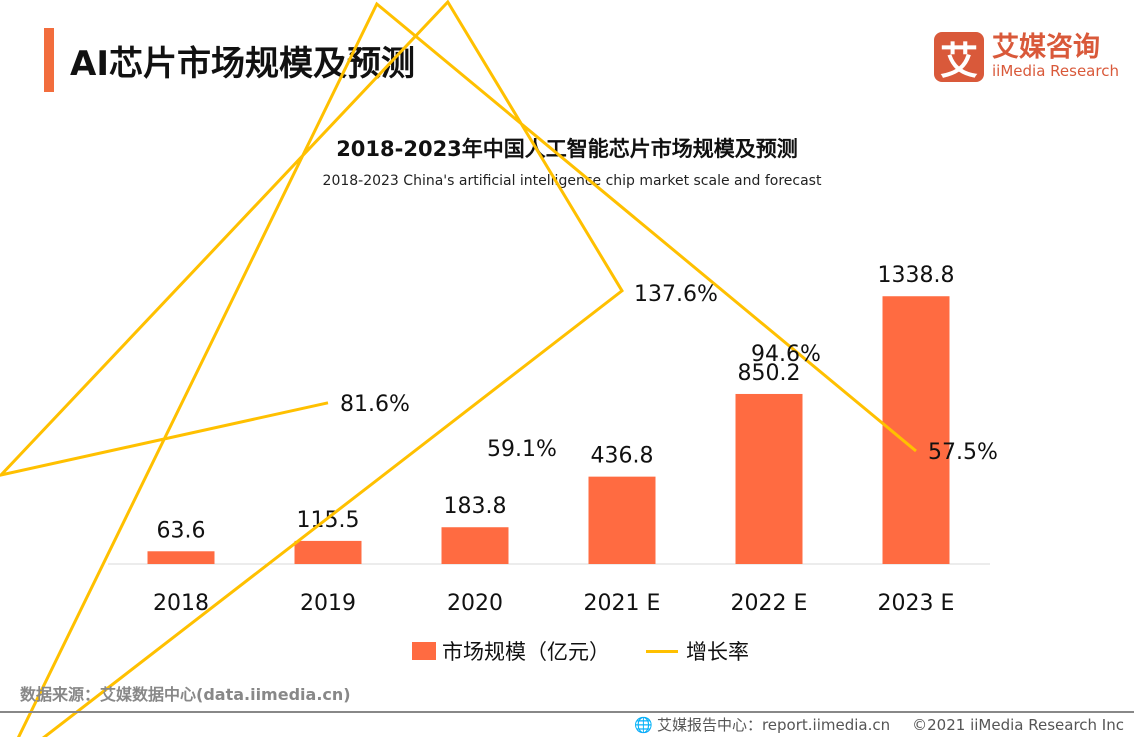 Image resolution: width=1134 pixels, height=737 pixels. Describe the element at coordinates (643, 724) in the screenshot. I see `globe-icon: 🌐` at that location.